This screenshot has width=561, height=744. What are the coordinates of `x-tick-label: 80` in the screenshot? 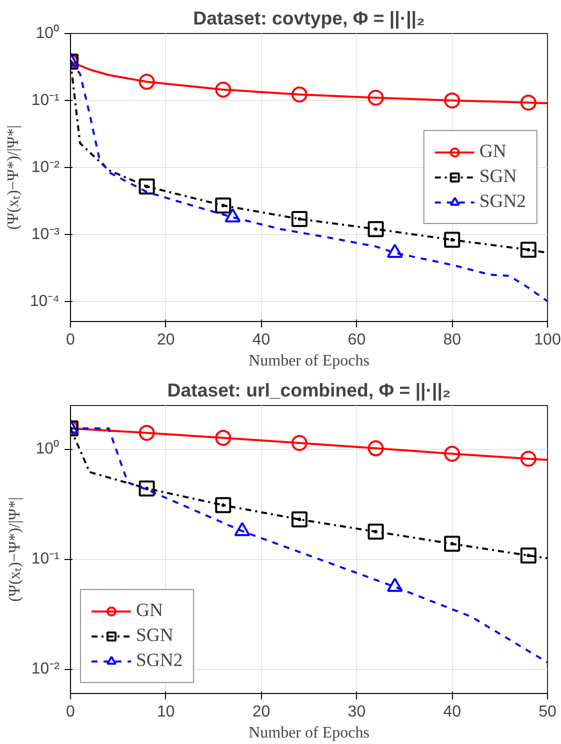 It's located at (452, 340).